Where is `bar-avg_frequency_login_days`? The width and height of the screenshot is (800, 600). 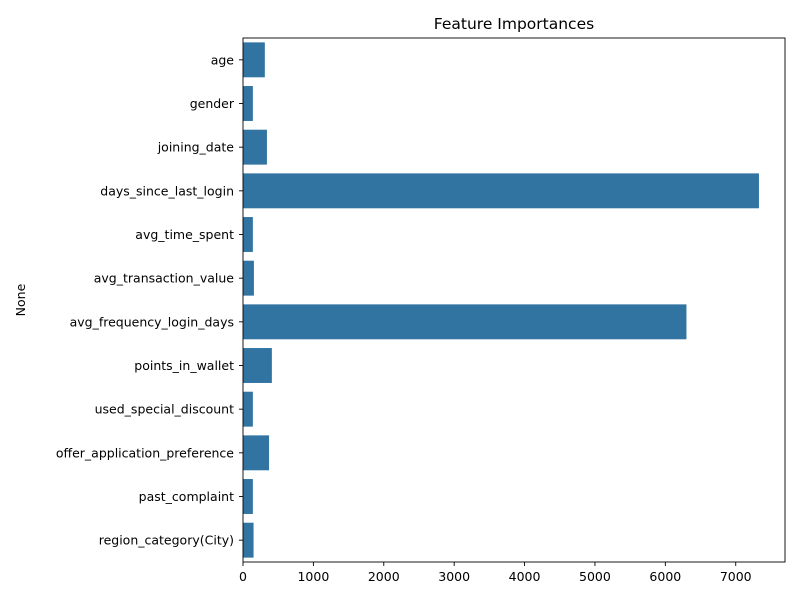
bar-avg_frequency_login_days is located at coordinates (465, 322).